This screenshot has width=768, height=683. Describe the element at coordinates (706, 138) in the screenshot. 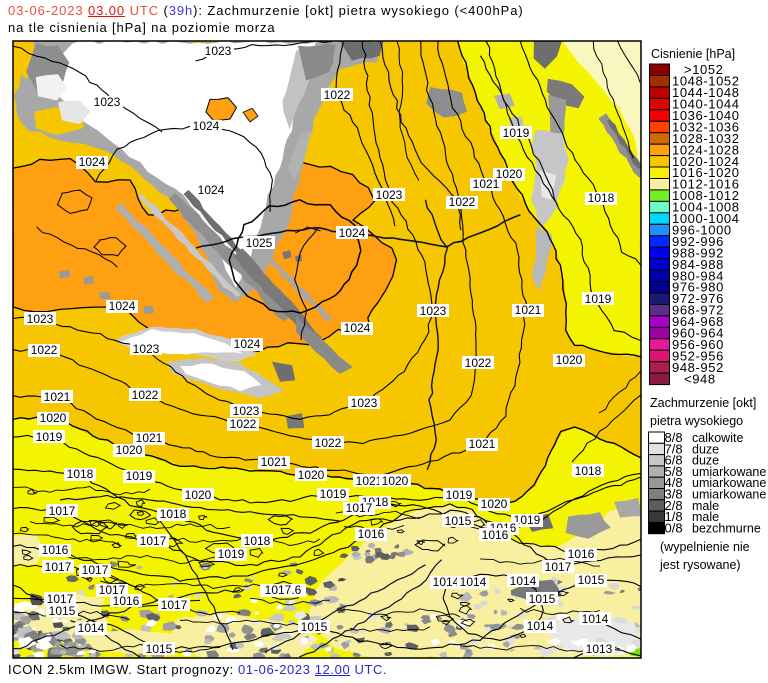

I see `svg-text: 1028-1032` at that location.